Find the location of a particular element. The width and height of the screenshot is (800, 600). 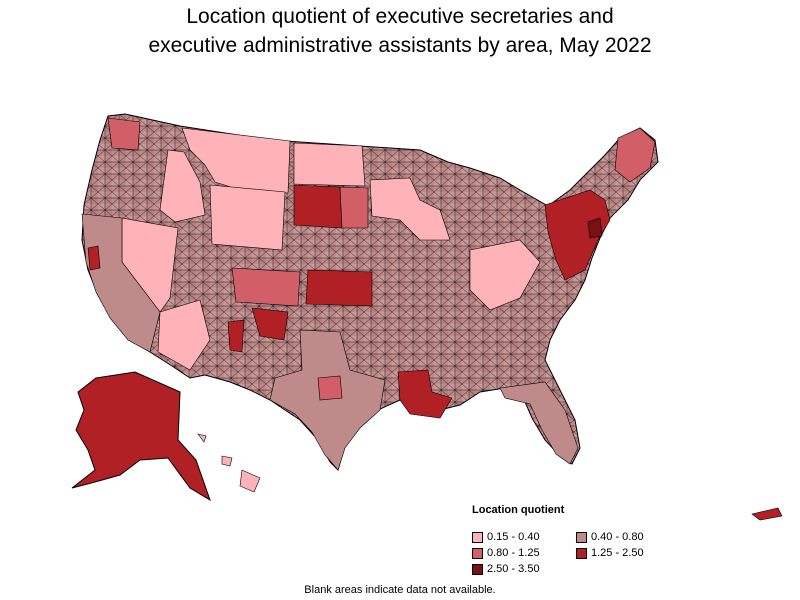

legend-label: 1.25 - 2.50 is located at coordinates (617, 553).